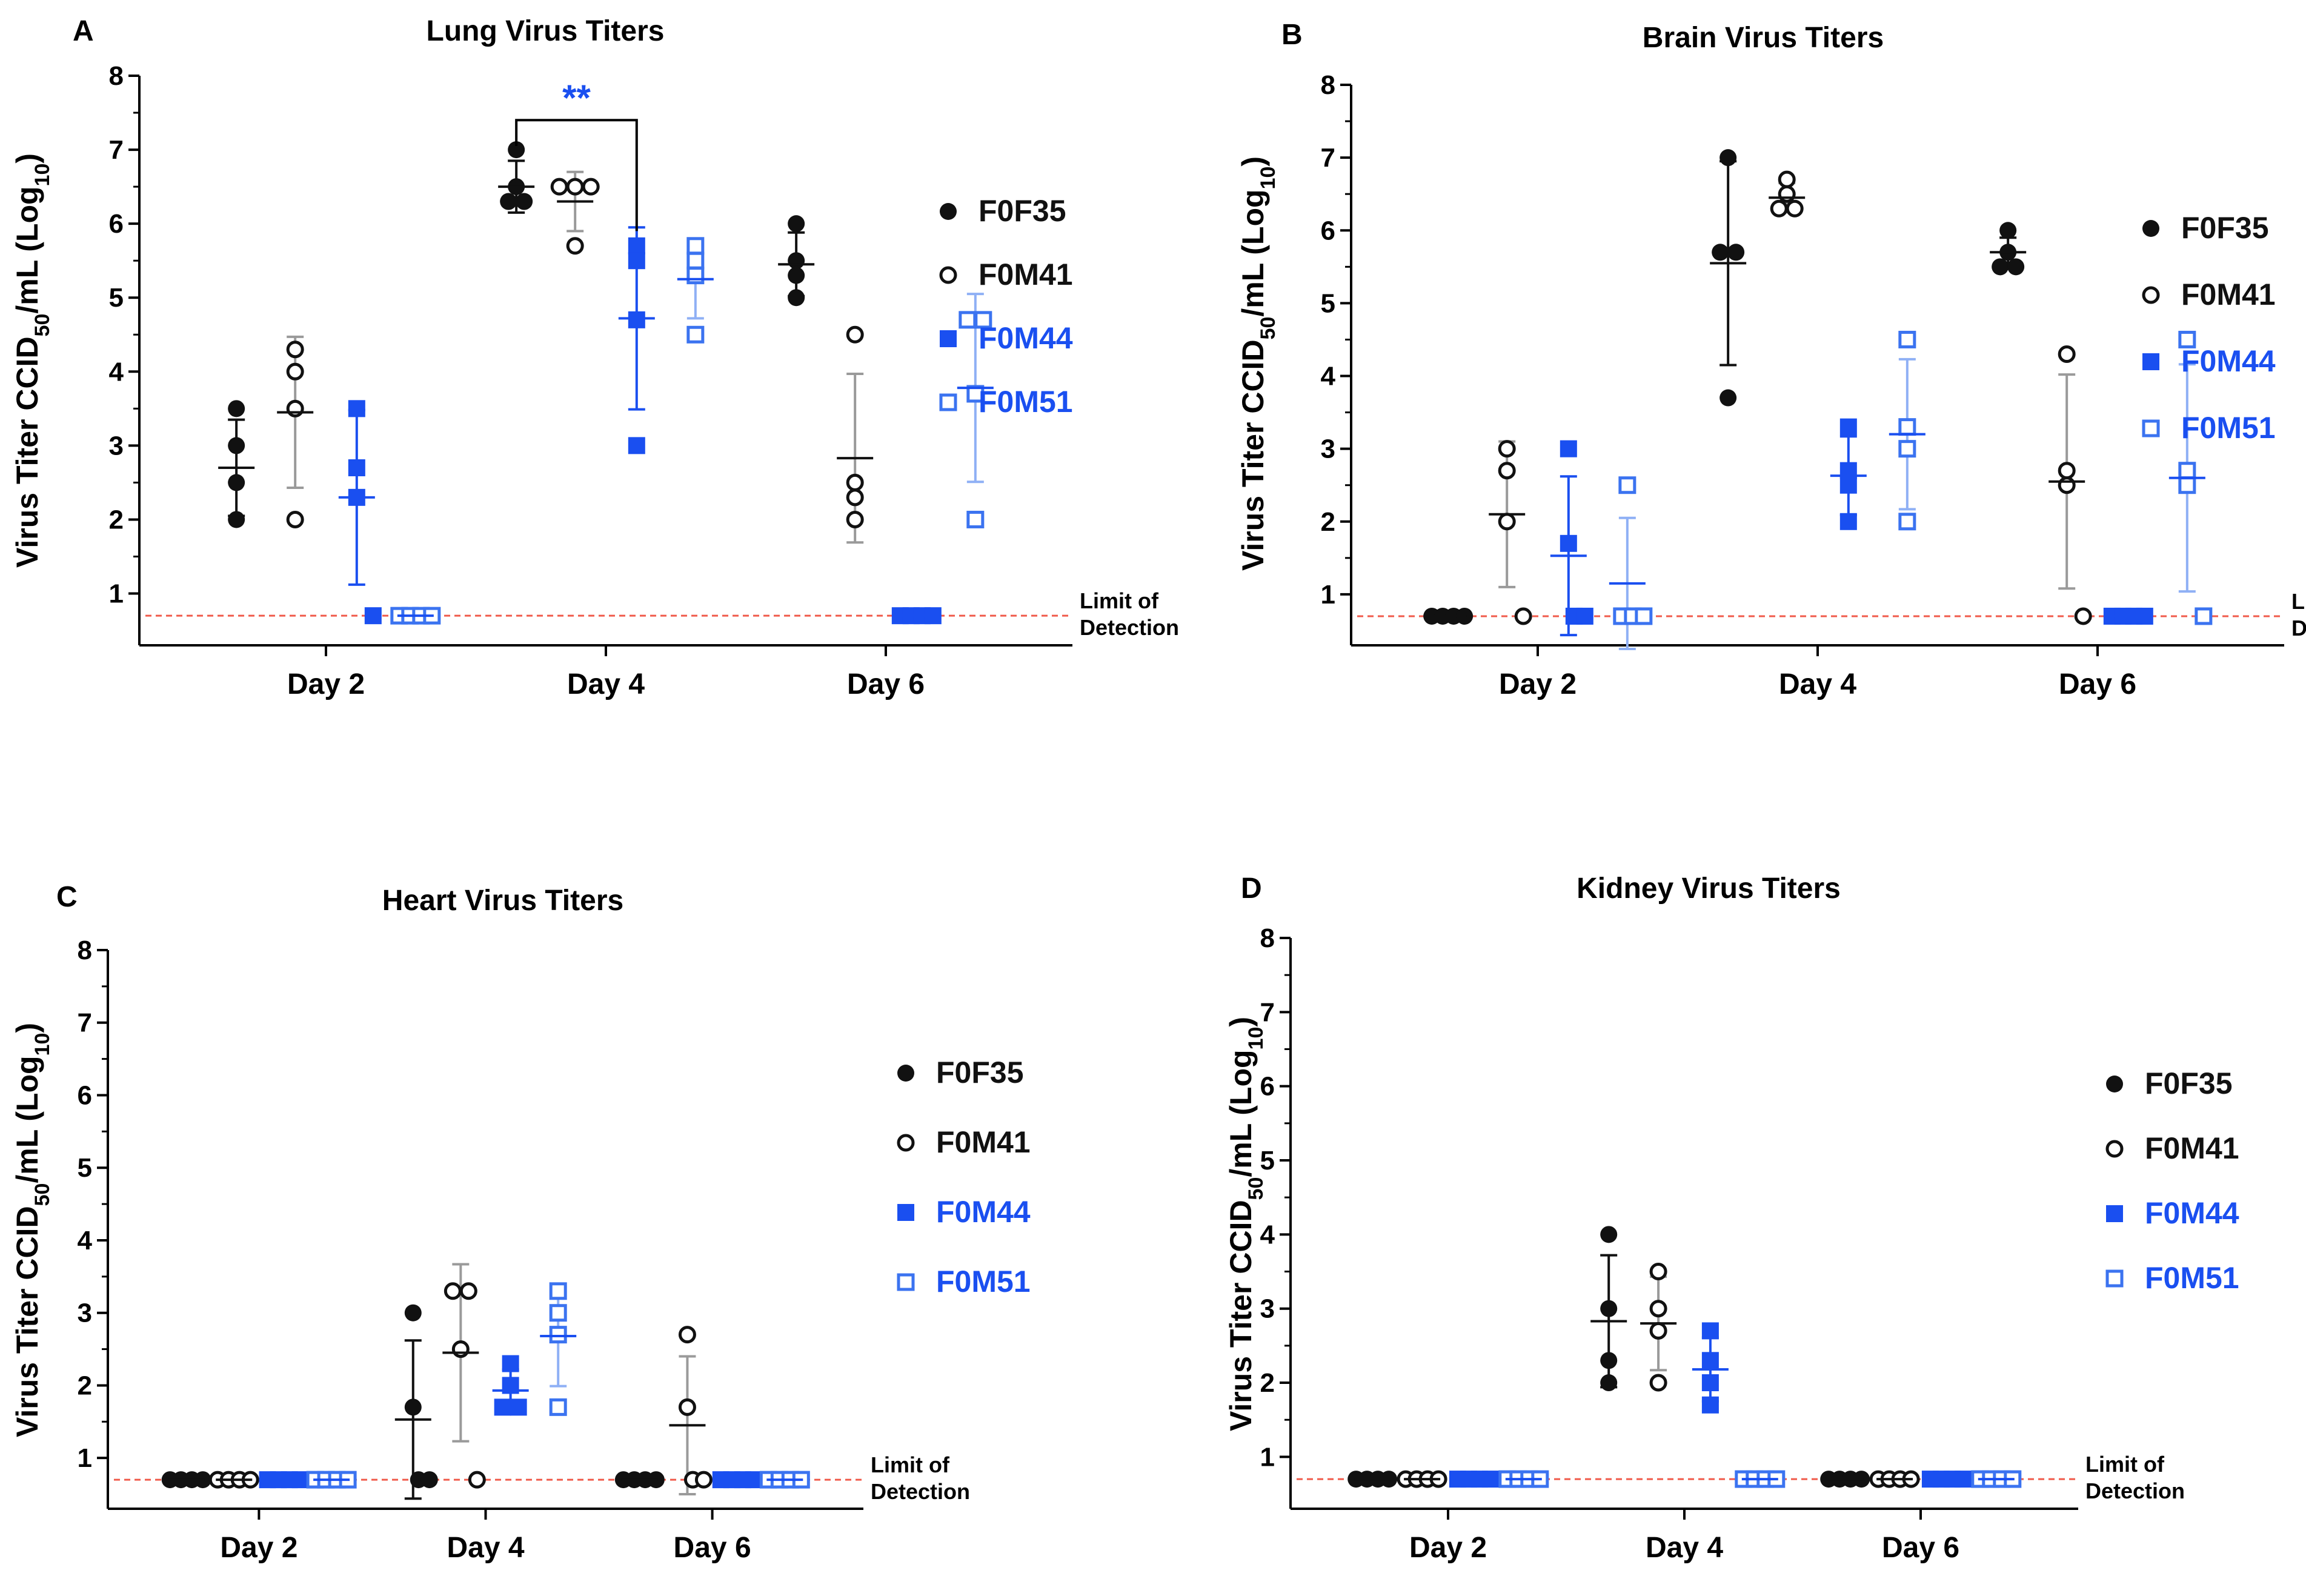 Image resolution: width=2306 pixels, height=1596 pixels. What do you see at coordinates (83, 31) in the screenshot?
I see `panel-letter: A` at bounding box center [83, 31].